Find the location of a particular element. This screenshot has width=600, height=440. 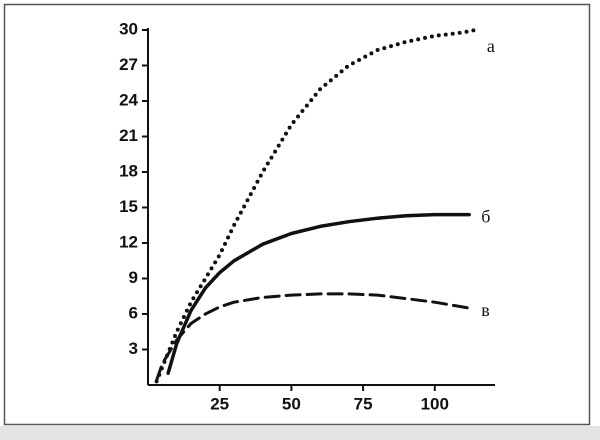

x-tick-label: 100 is located at coordinates (435, 403).